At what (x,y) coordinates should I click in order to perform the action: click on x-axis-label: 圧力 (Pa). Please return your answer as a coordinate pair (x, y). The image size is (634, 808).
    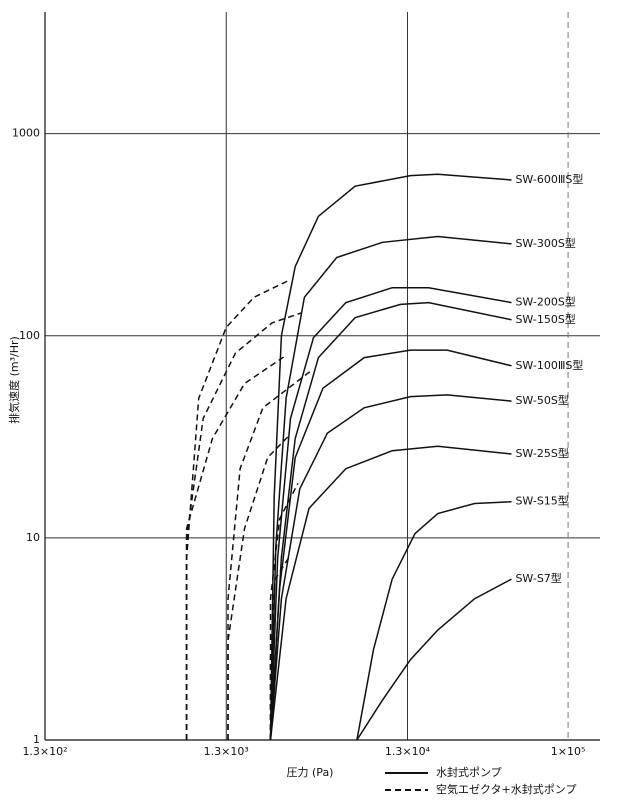
    Looking at the image, I should click on (310, 772).